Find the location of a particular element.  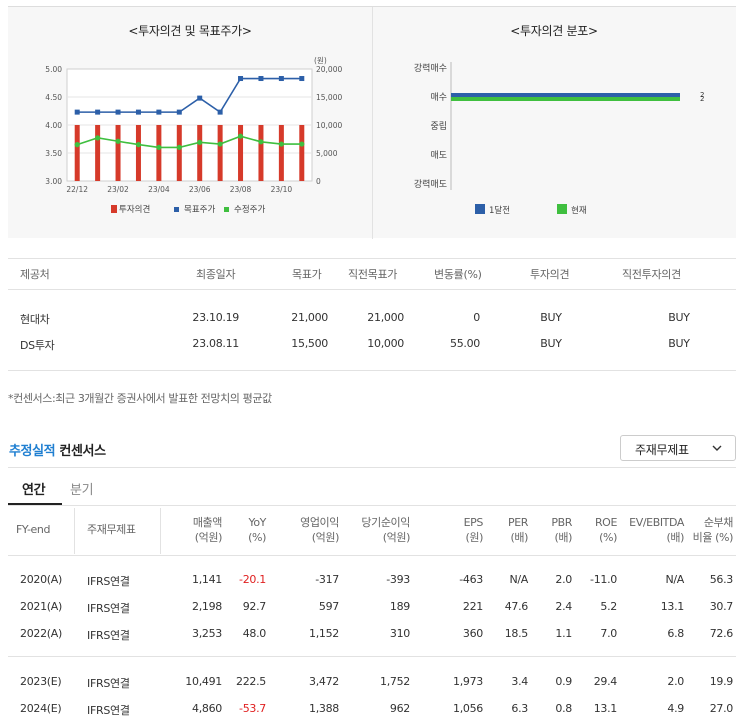

col-prev-target: 직전목표가 is located at coordinates (373, 274).